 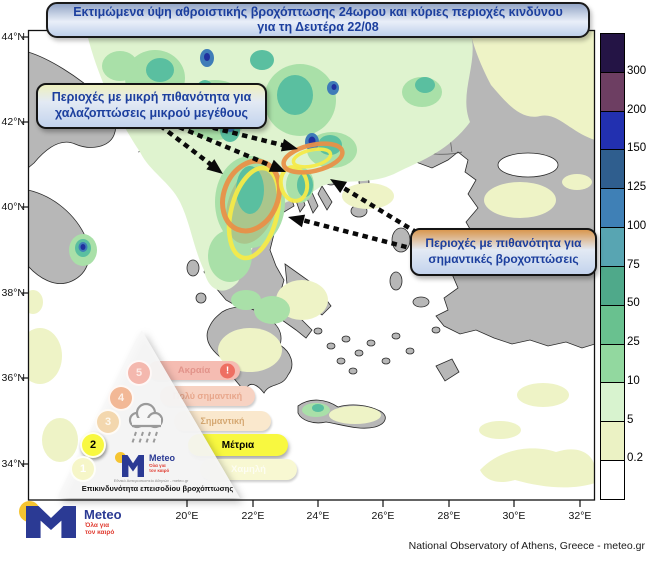 I want to click on colorbar-label: 300, so click(x=637, y=71).